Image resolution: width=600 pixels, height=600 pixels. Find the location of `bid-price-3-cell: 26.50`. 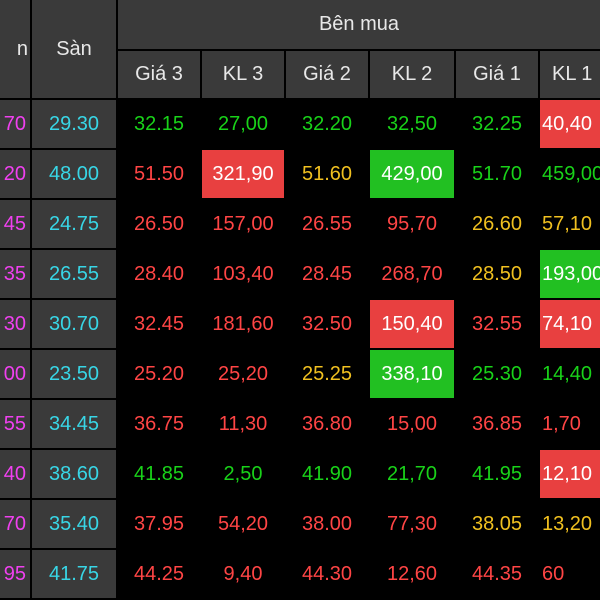

bid-price-3-cell: 26.50 is located at coordinates (159, 224).